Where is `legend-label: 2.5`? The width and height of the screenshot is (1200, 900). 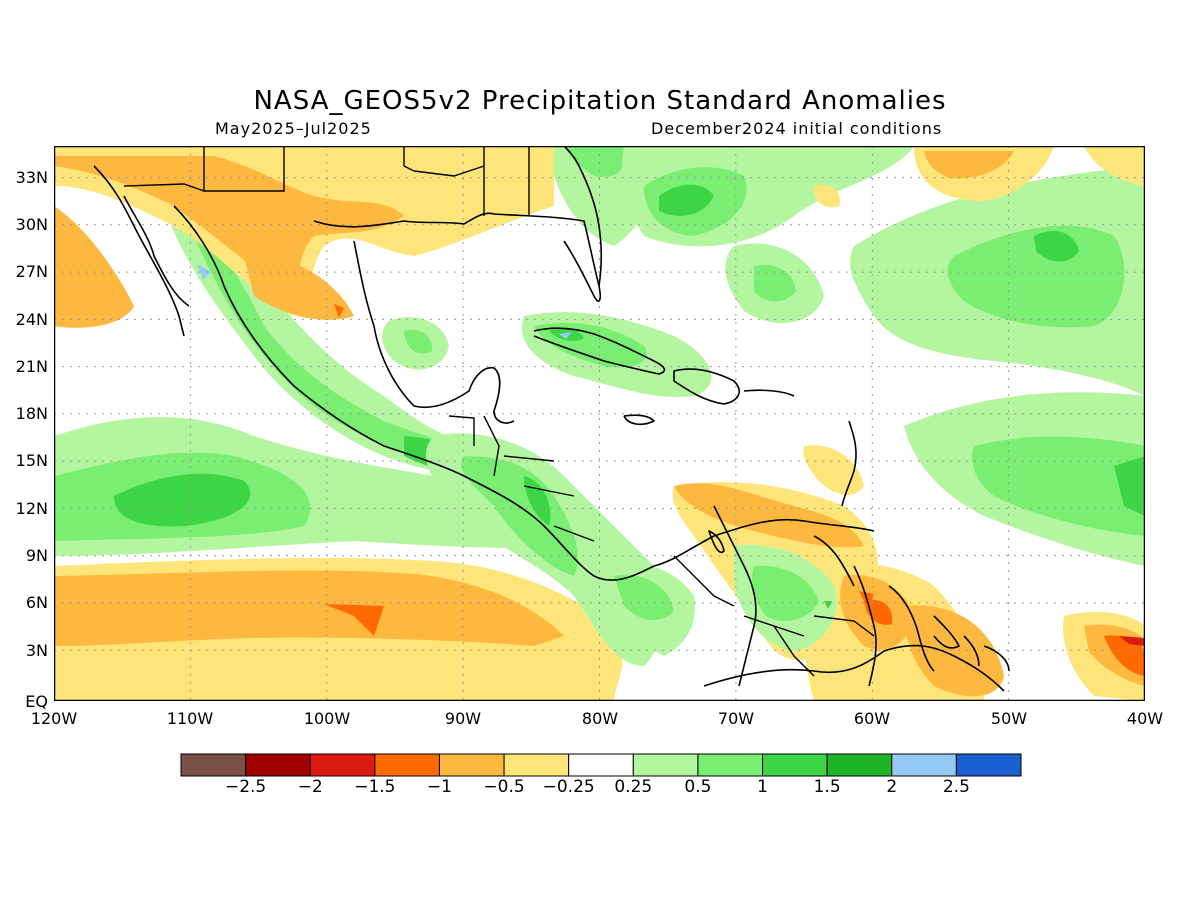 legend-label: 2.5 is located at coordinates (956, 787).